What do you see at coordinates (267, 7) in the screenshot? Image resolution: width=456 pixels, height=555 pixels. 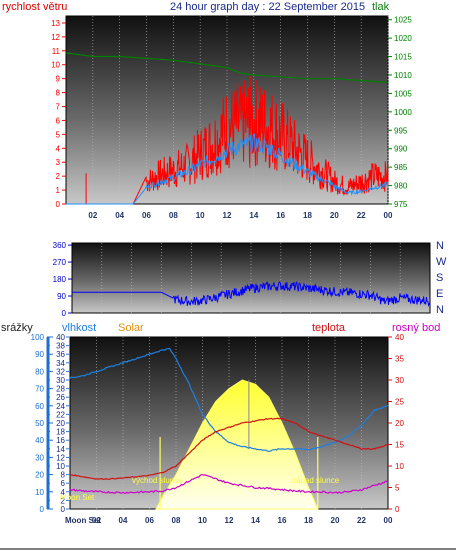 I see `chart-title: 24 hour graph day : 22 September 2015` at bounding box center [267, 7].